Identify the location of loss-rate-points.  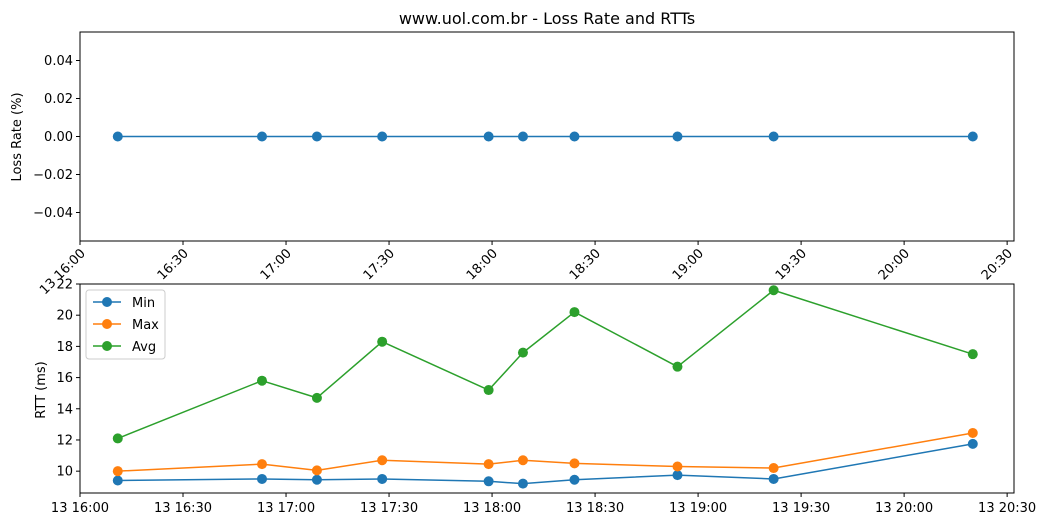
(545, 136).